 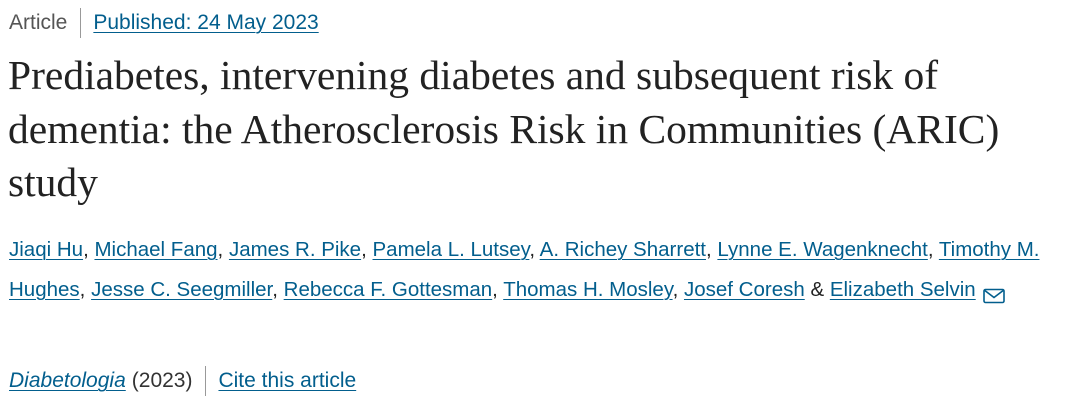 What do you see at coordinates (388, 289) in the screenshot?
I see `author-link-rebecca-gottesman: Rebecca F. Gottesman` at bounding box center [388, 289].